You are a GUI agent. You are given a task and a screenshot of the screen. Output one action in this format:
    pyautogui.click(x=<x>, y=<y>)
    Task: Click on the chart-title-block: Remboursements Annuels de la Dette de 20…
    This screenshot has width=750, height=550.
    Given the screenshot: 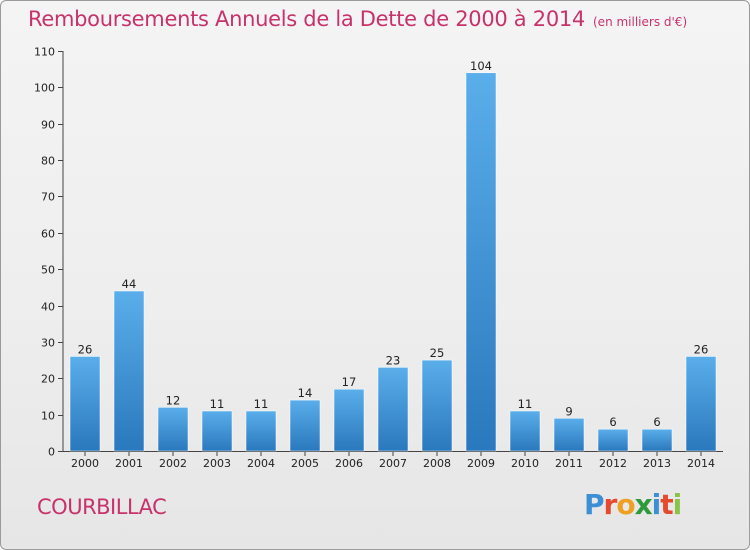 What is the action you would take?
    pyautogui.click(x=357, y=19)
    